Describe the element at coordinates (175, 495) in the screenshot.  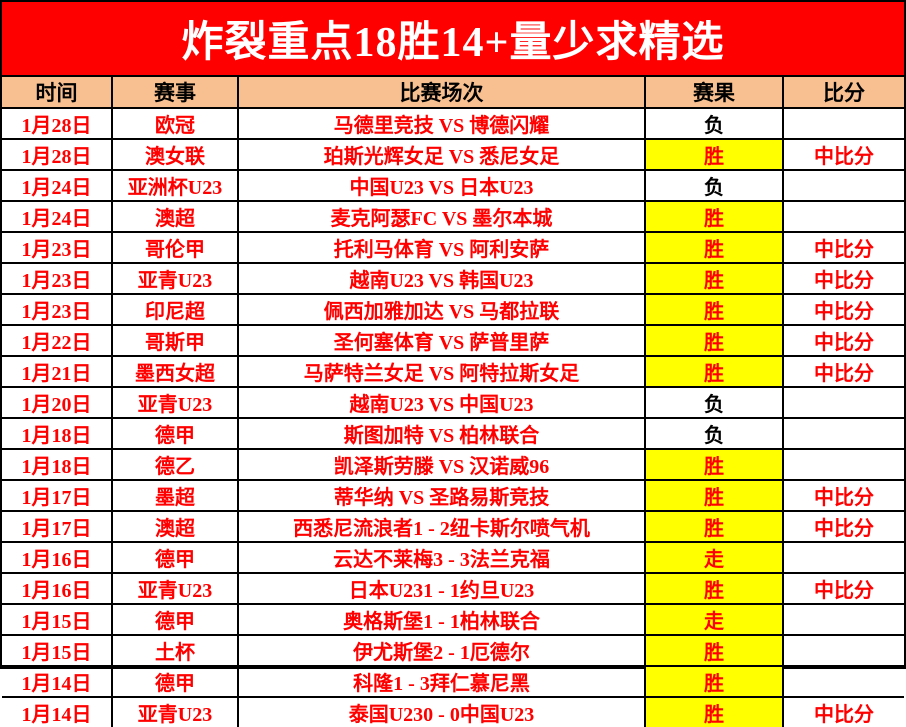
I see `league-cell: 墨超` at that location.